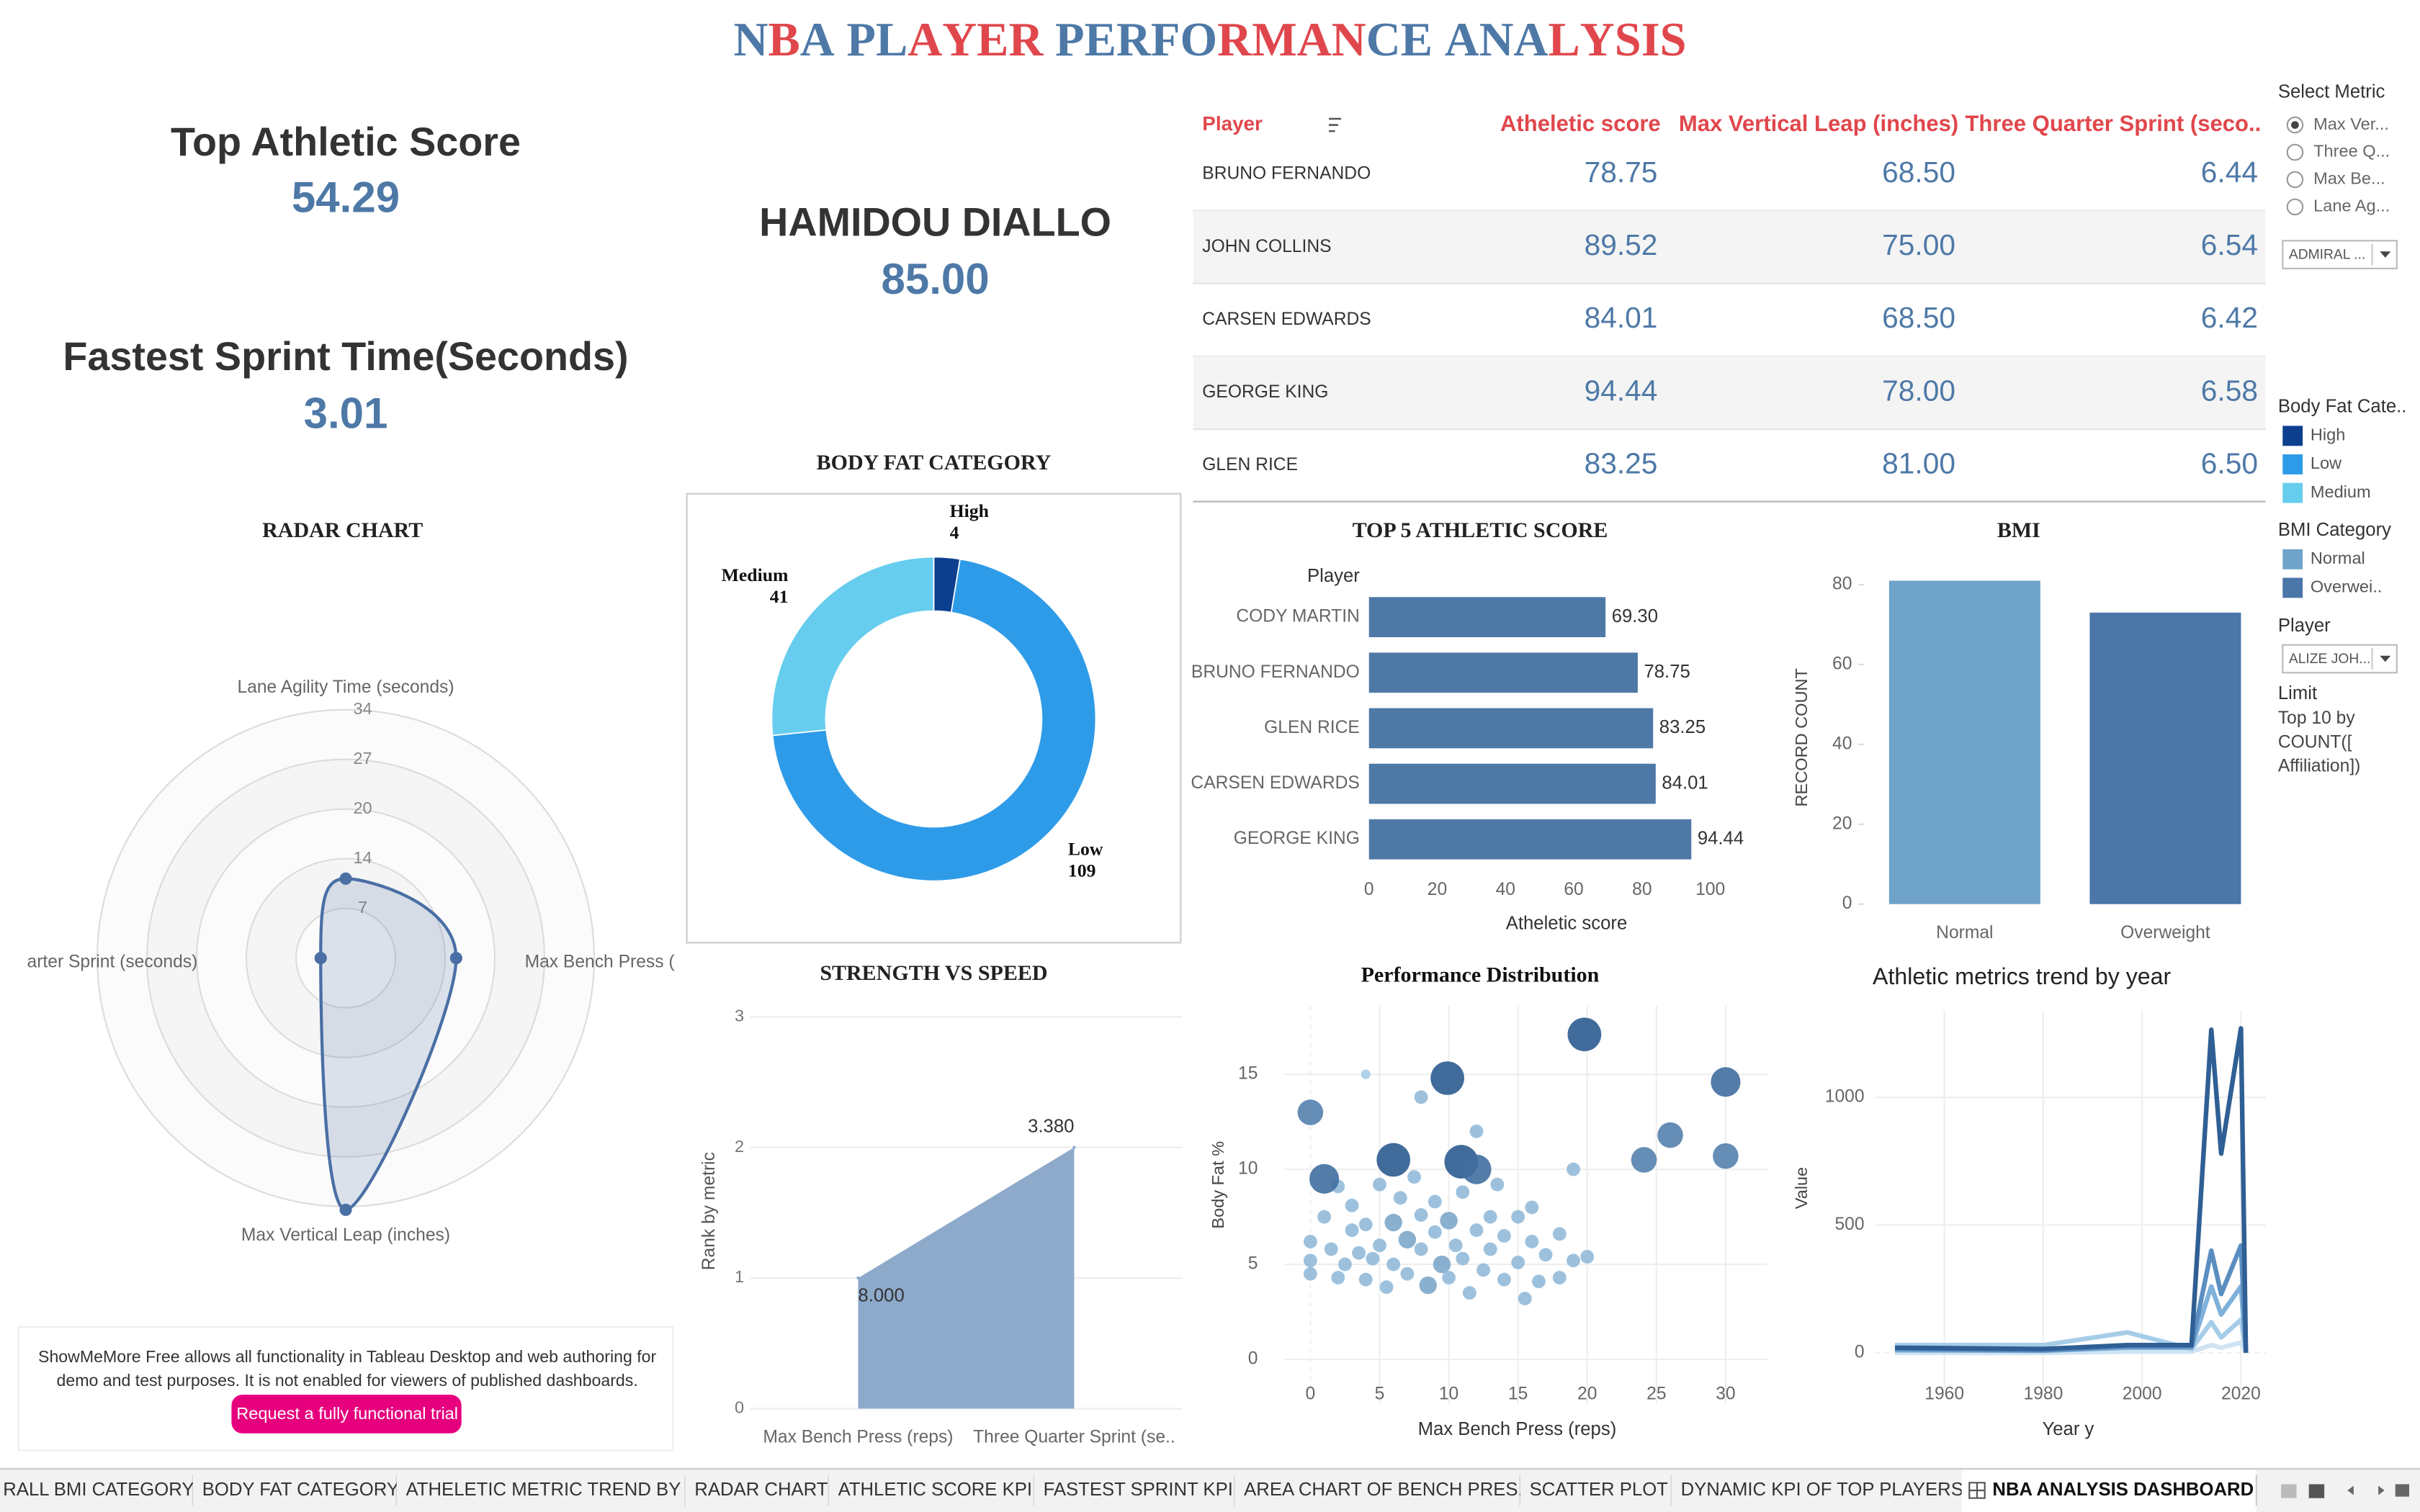  I want to click on table-value: 6.50, so click(2229, 463).